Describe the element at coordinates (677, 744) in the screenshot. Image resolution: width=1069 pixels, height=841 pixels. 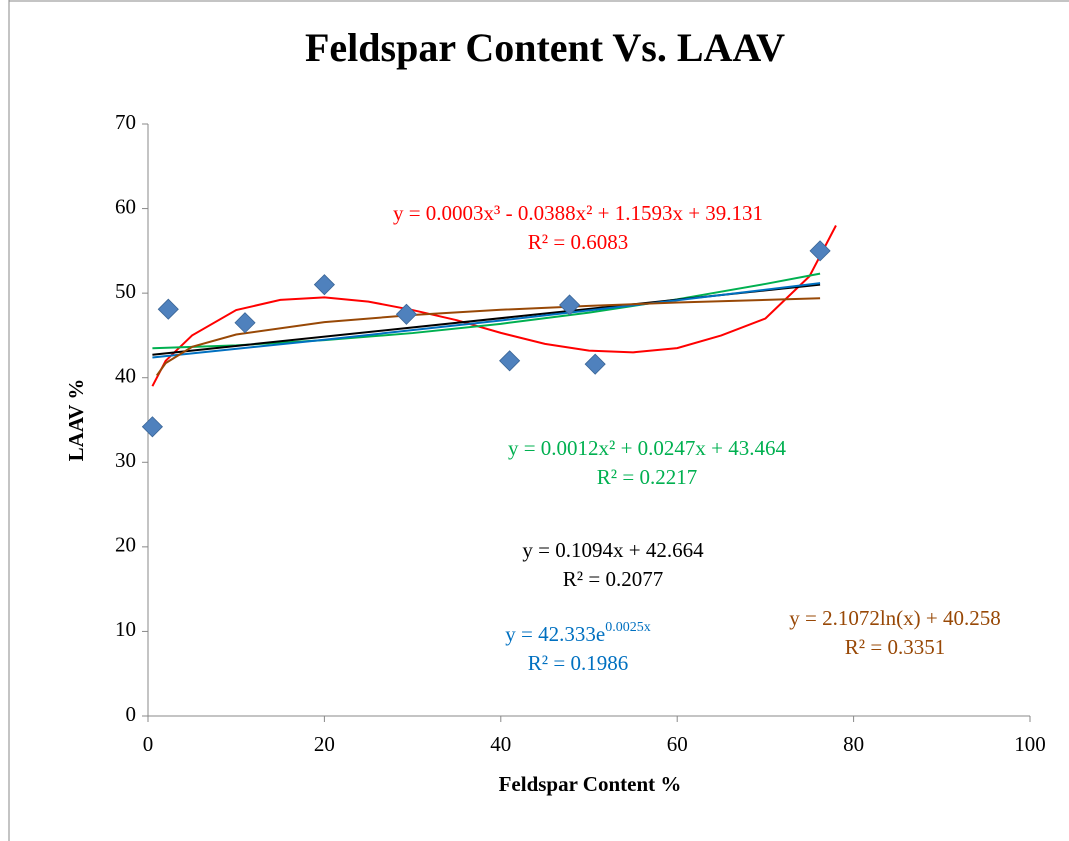
I see `x-tick-label: 60` at that location.